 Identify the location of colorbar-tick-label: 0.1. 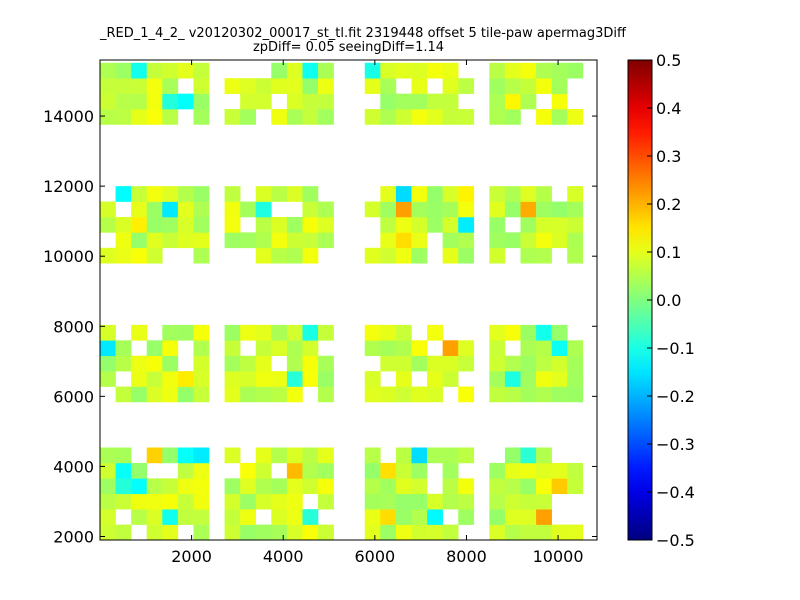
(668, 252).